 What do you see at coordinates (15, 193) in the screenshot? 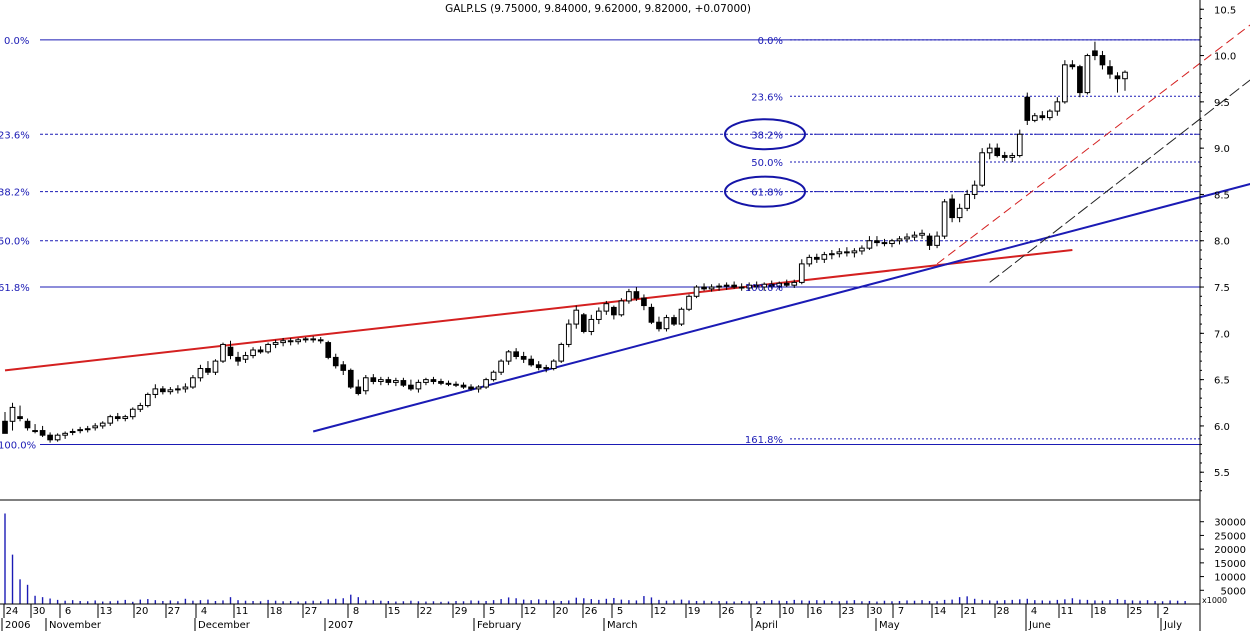
I see `fib-left-label: 38.2%` at bounding box center [15, 193].